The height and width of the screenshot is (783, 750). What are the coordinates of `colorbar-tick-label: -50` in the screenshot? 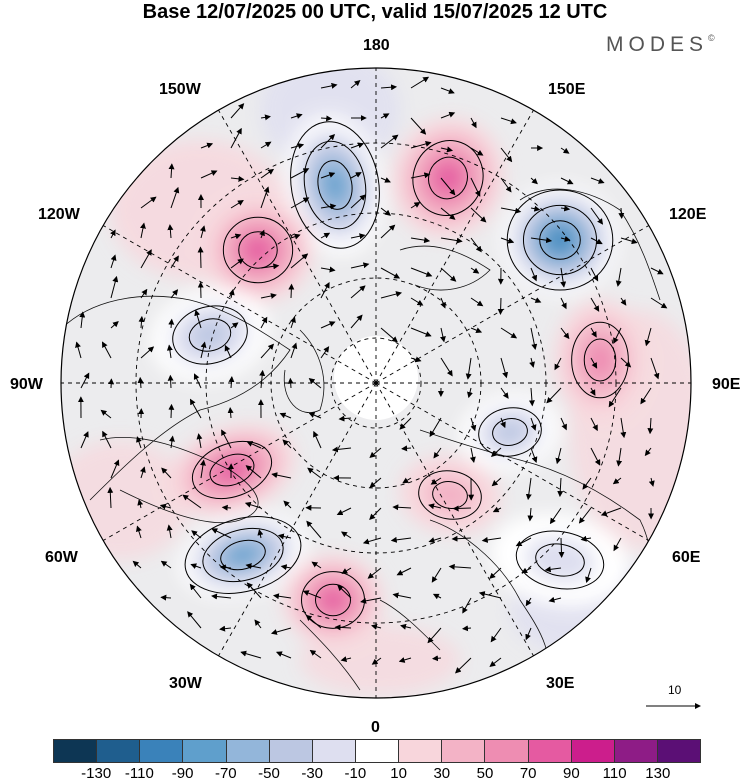 It's located at (269, 773).